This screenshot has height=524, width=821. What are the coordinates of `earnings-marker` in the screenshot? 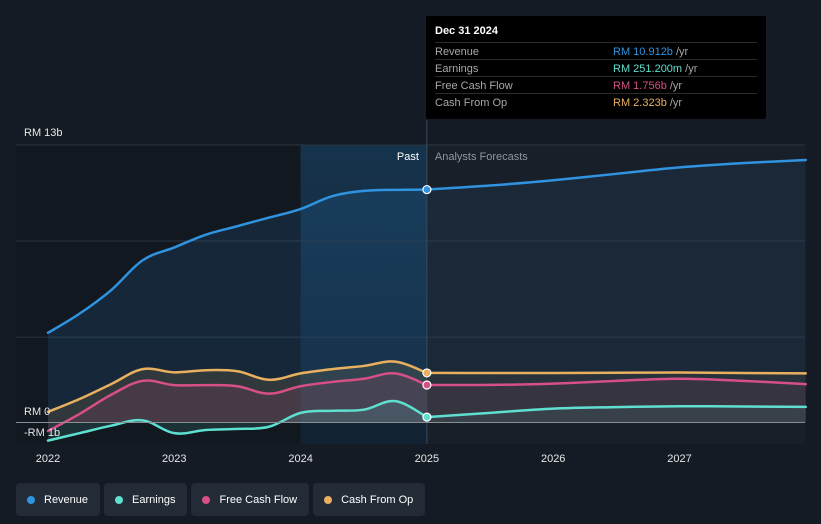 It's located at (427, 417).